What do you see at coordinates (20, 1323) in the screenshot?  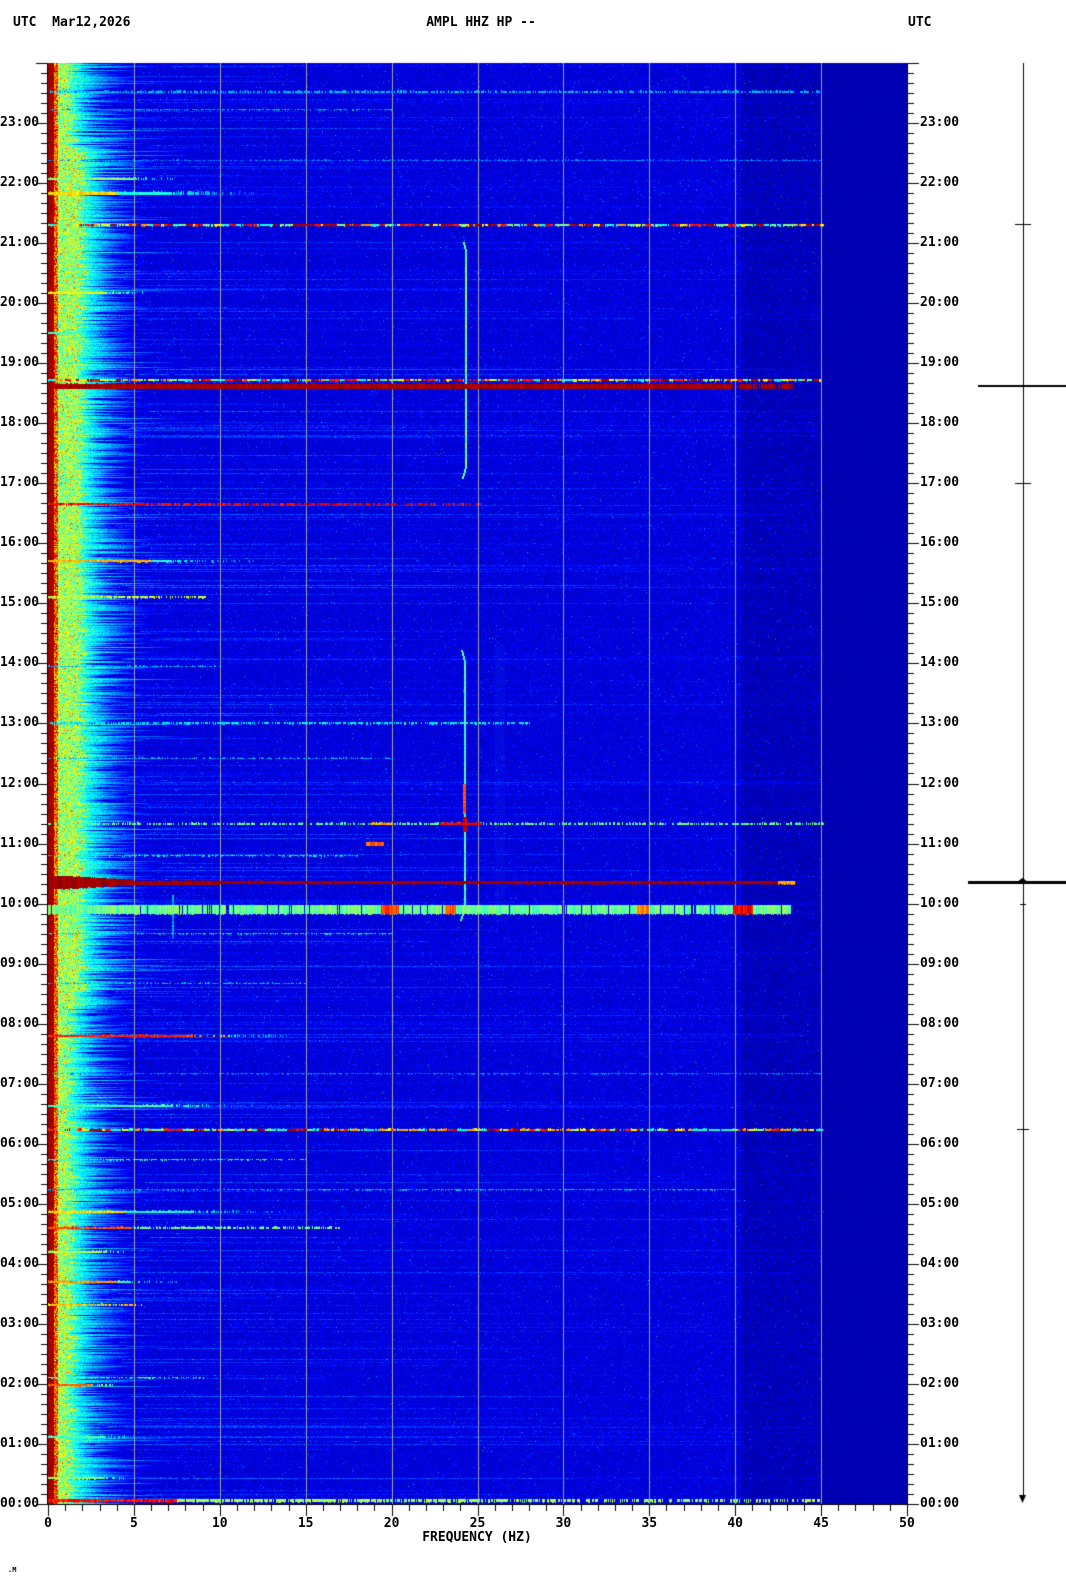 I see `time-tick-label-left: 03:00` at bounding box center [20, 1323].